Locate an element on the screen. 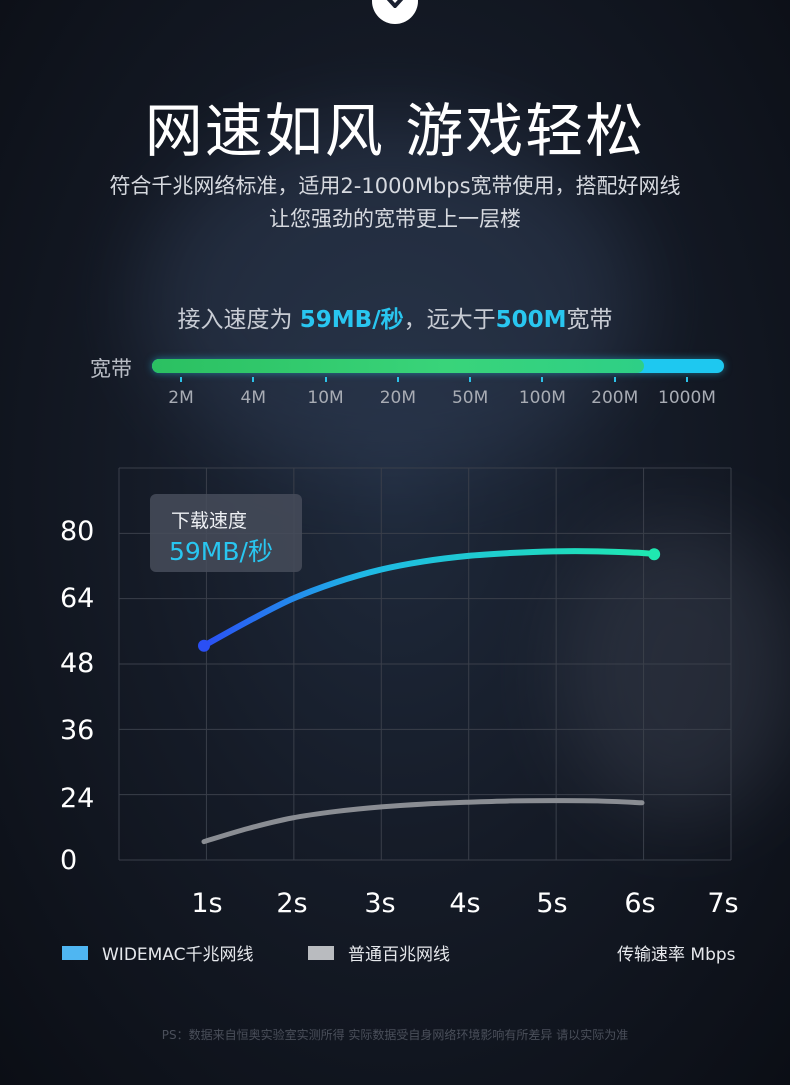 This screenshot has height=1085, width=790. y-tick-label: 64 is located at coordinates (77, 598).